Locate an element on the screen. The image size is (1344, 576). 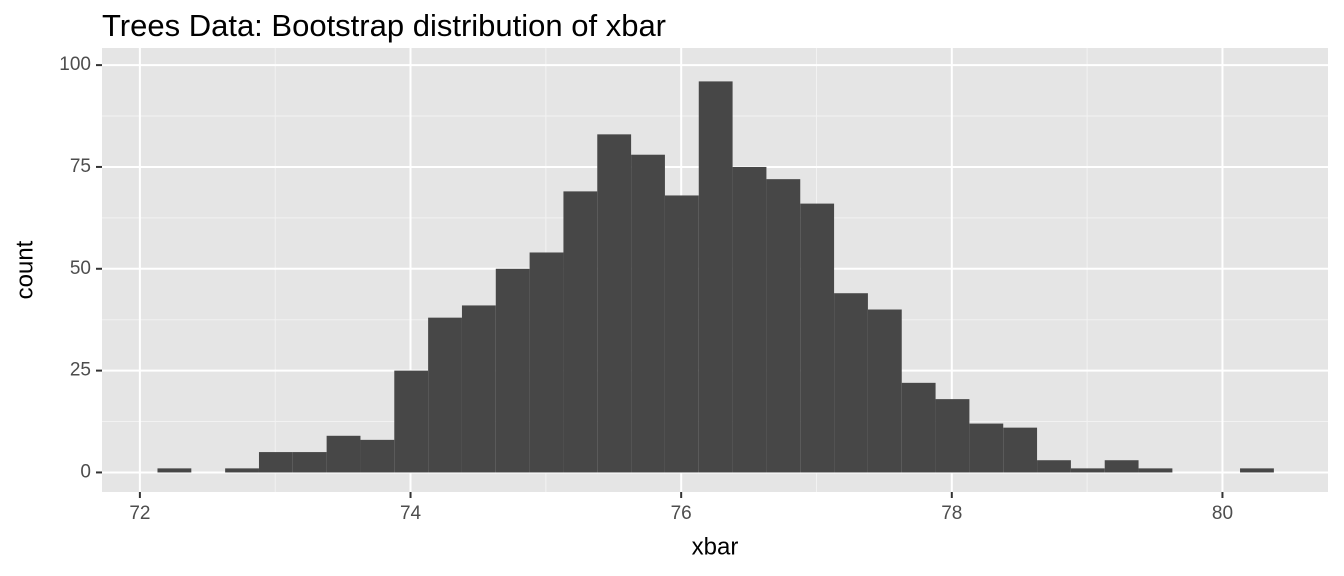
x-axis-title: xbar is located at coordinates (715, 546).